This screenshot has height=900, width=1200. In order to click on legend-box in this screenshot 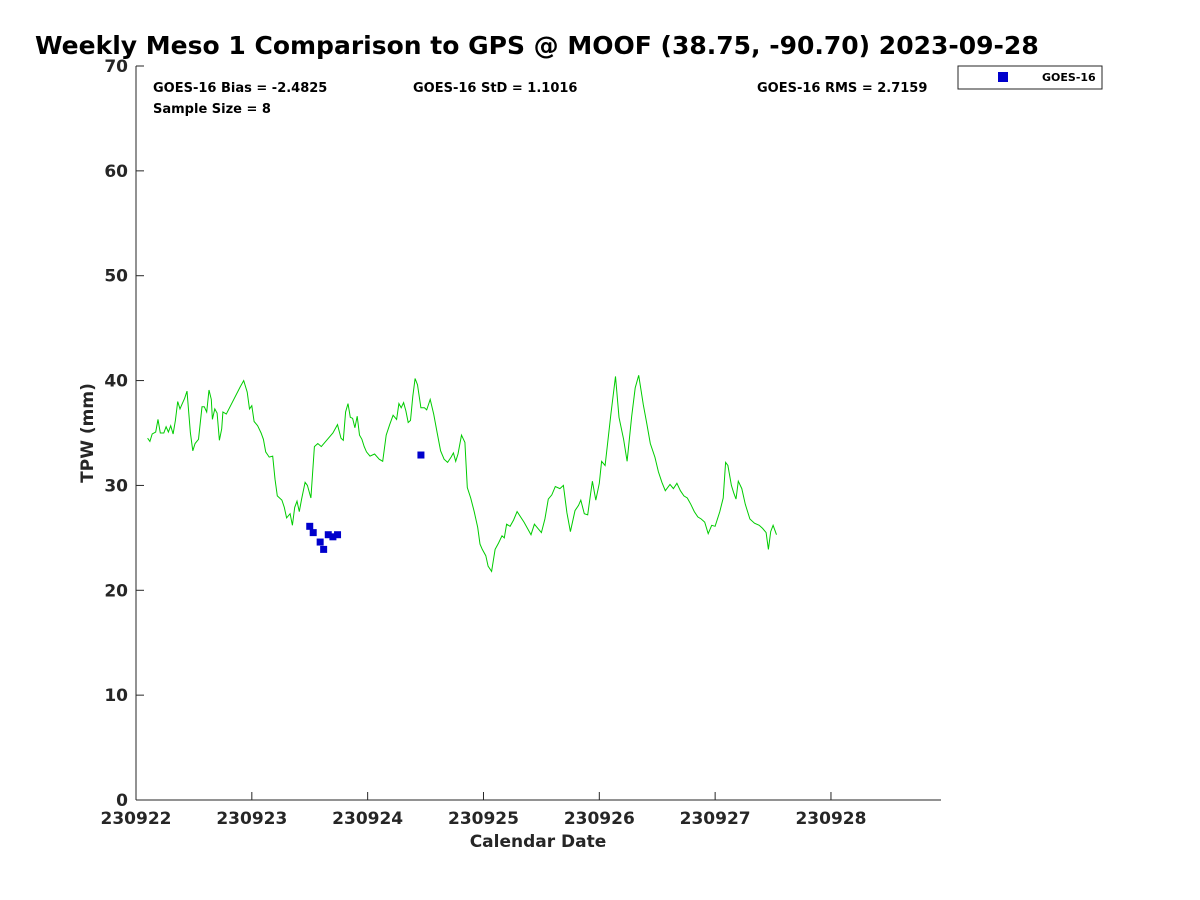, I will do `click(1030, 77)`.